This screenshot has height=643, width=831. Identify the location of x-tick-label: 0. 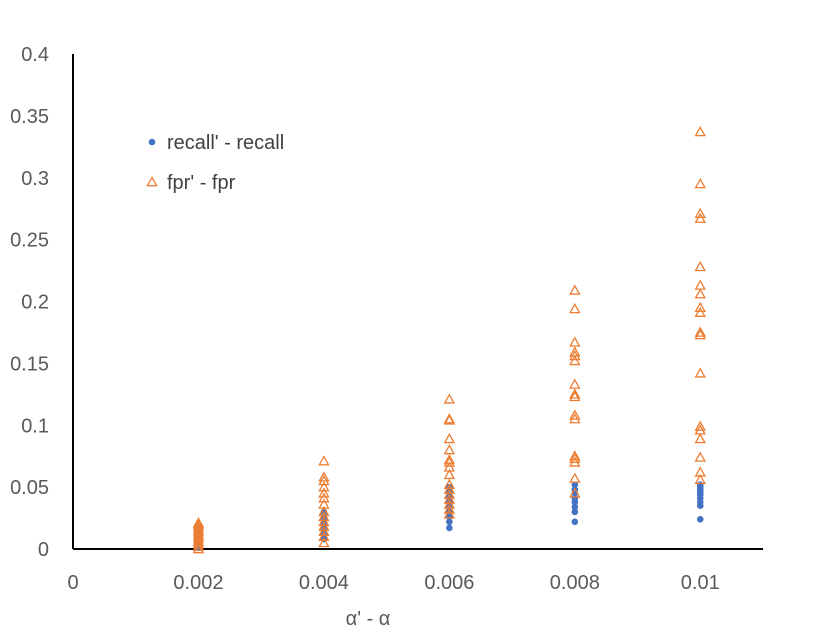
(72, 583).